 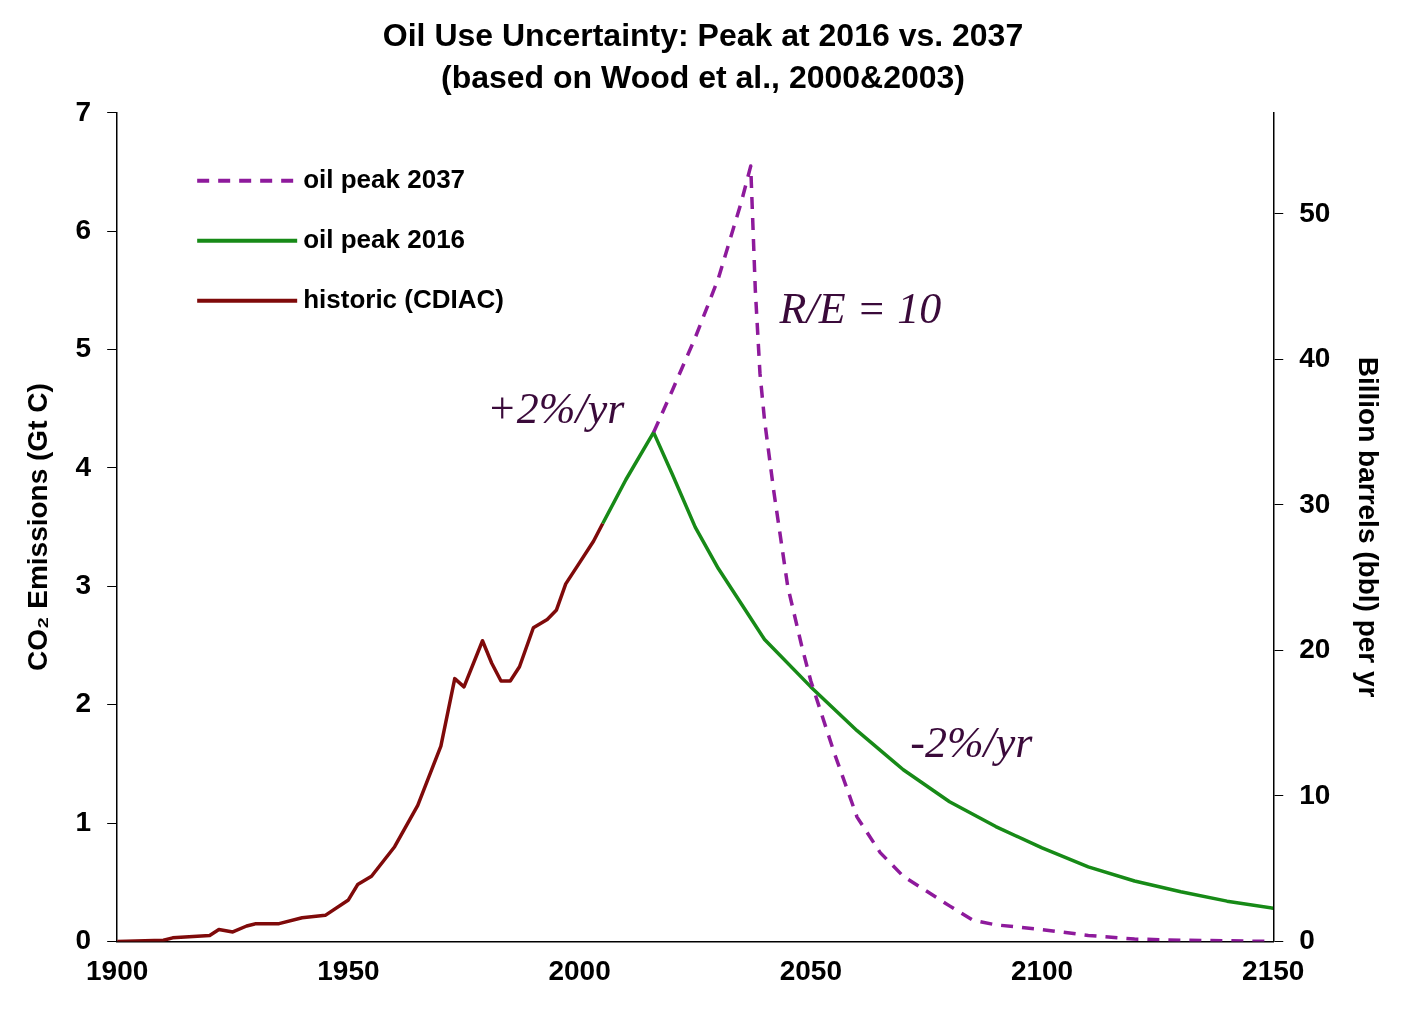 I want to click on legend-label: historic (CDIAC), so click(x=403, y=298).